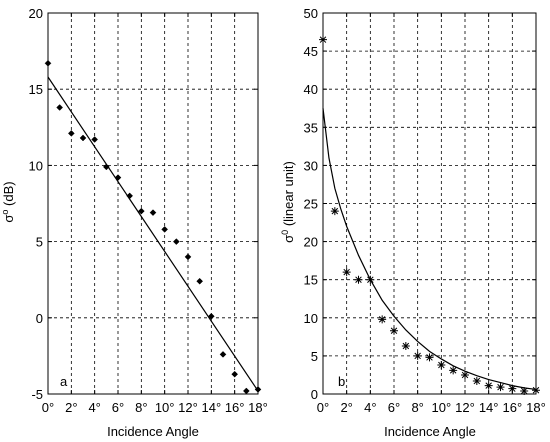 This screenshot has width=550, height=442. What do you see at coordinates (141, 407) in the screenshot?
I see `panel-a-x-tick-label: 8°` at bounding box center [141, 407].